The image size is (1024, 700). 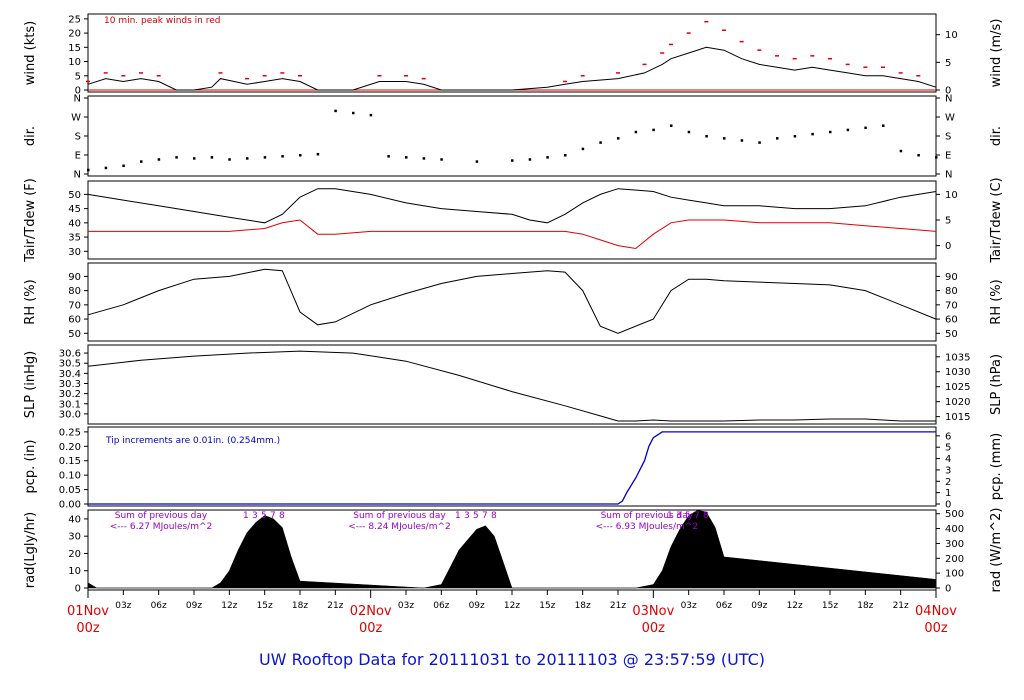 What do you see at coordinates (74, 320) in the screenshot?
I see `ytick-label-left-rh: 60` at bounding box center [74, 320].